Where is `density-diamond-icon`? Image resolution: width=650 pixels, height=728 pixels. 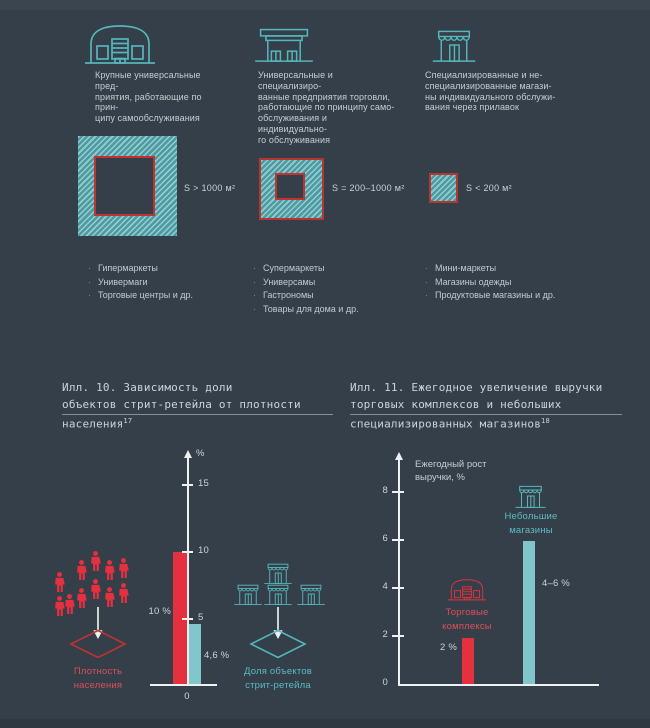
density-diamond-icon is located at coordinates (98, 644).